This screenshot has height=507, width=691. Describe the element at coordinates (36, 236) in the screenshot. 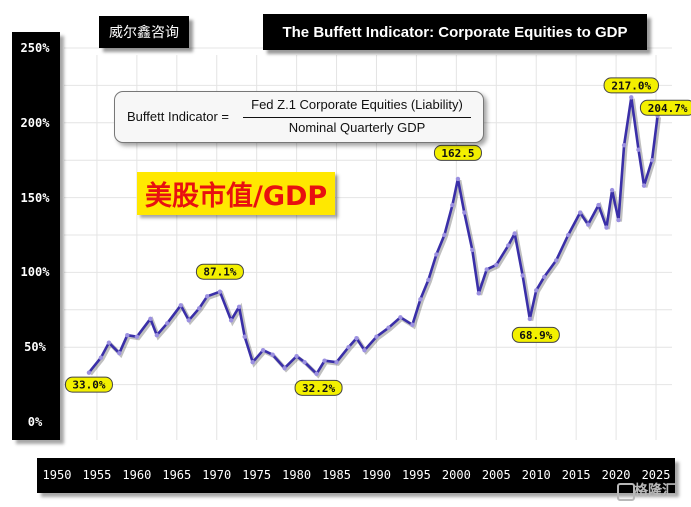

I see `y-axis: 0% 50% 100% 150% 200% 250%` at that location.